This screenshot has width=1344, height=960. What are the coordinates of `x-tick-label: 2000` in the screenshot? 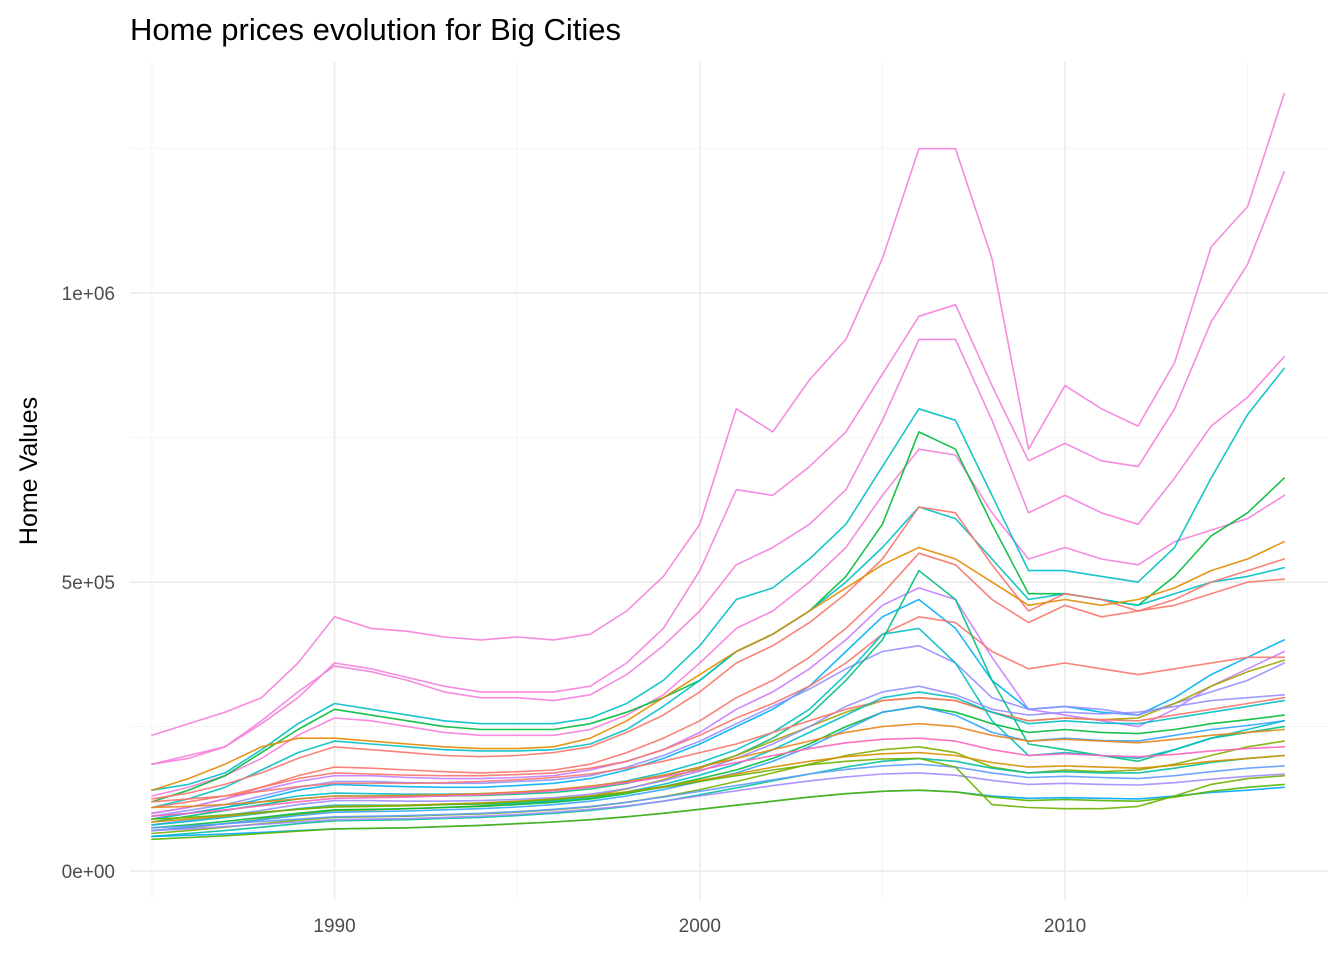 It's located at (700, 926).